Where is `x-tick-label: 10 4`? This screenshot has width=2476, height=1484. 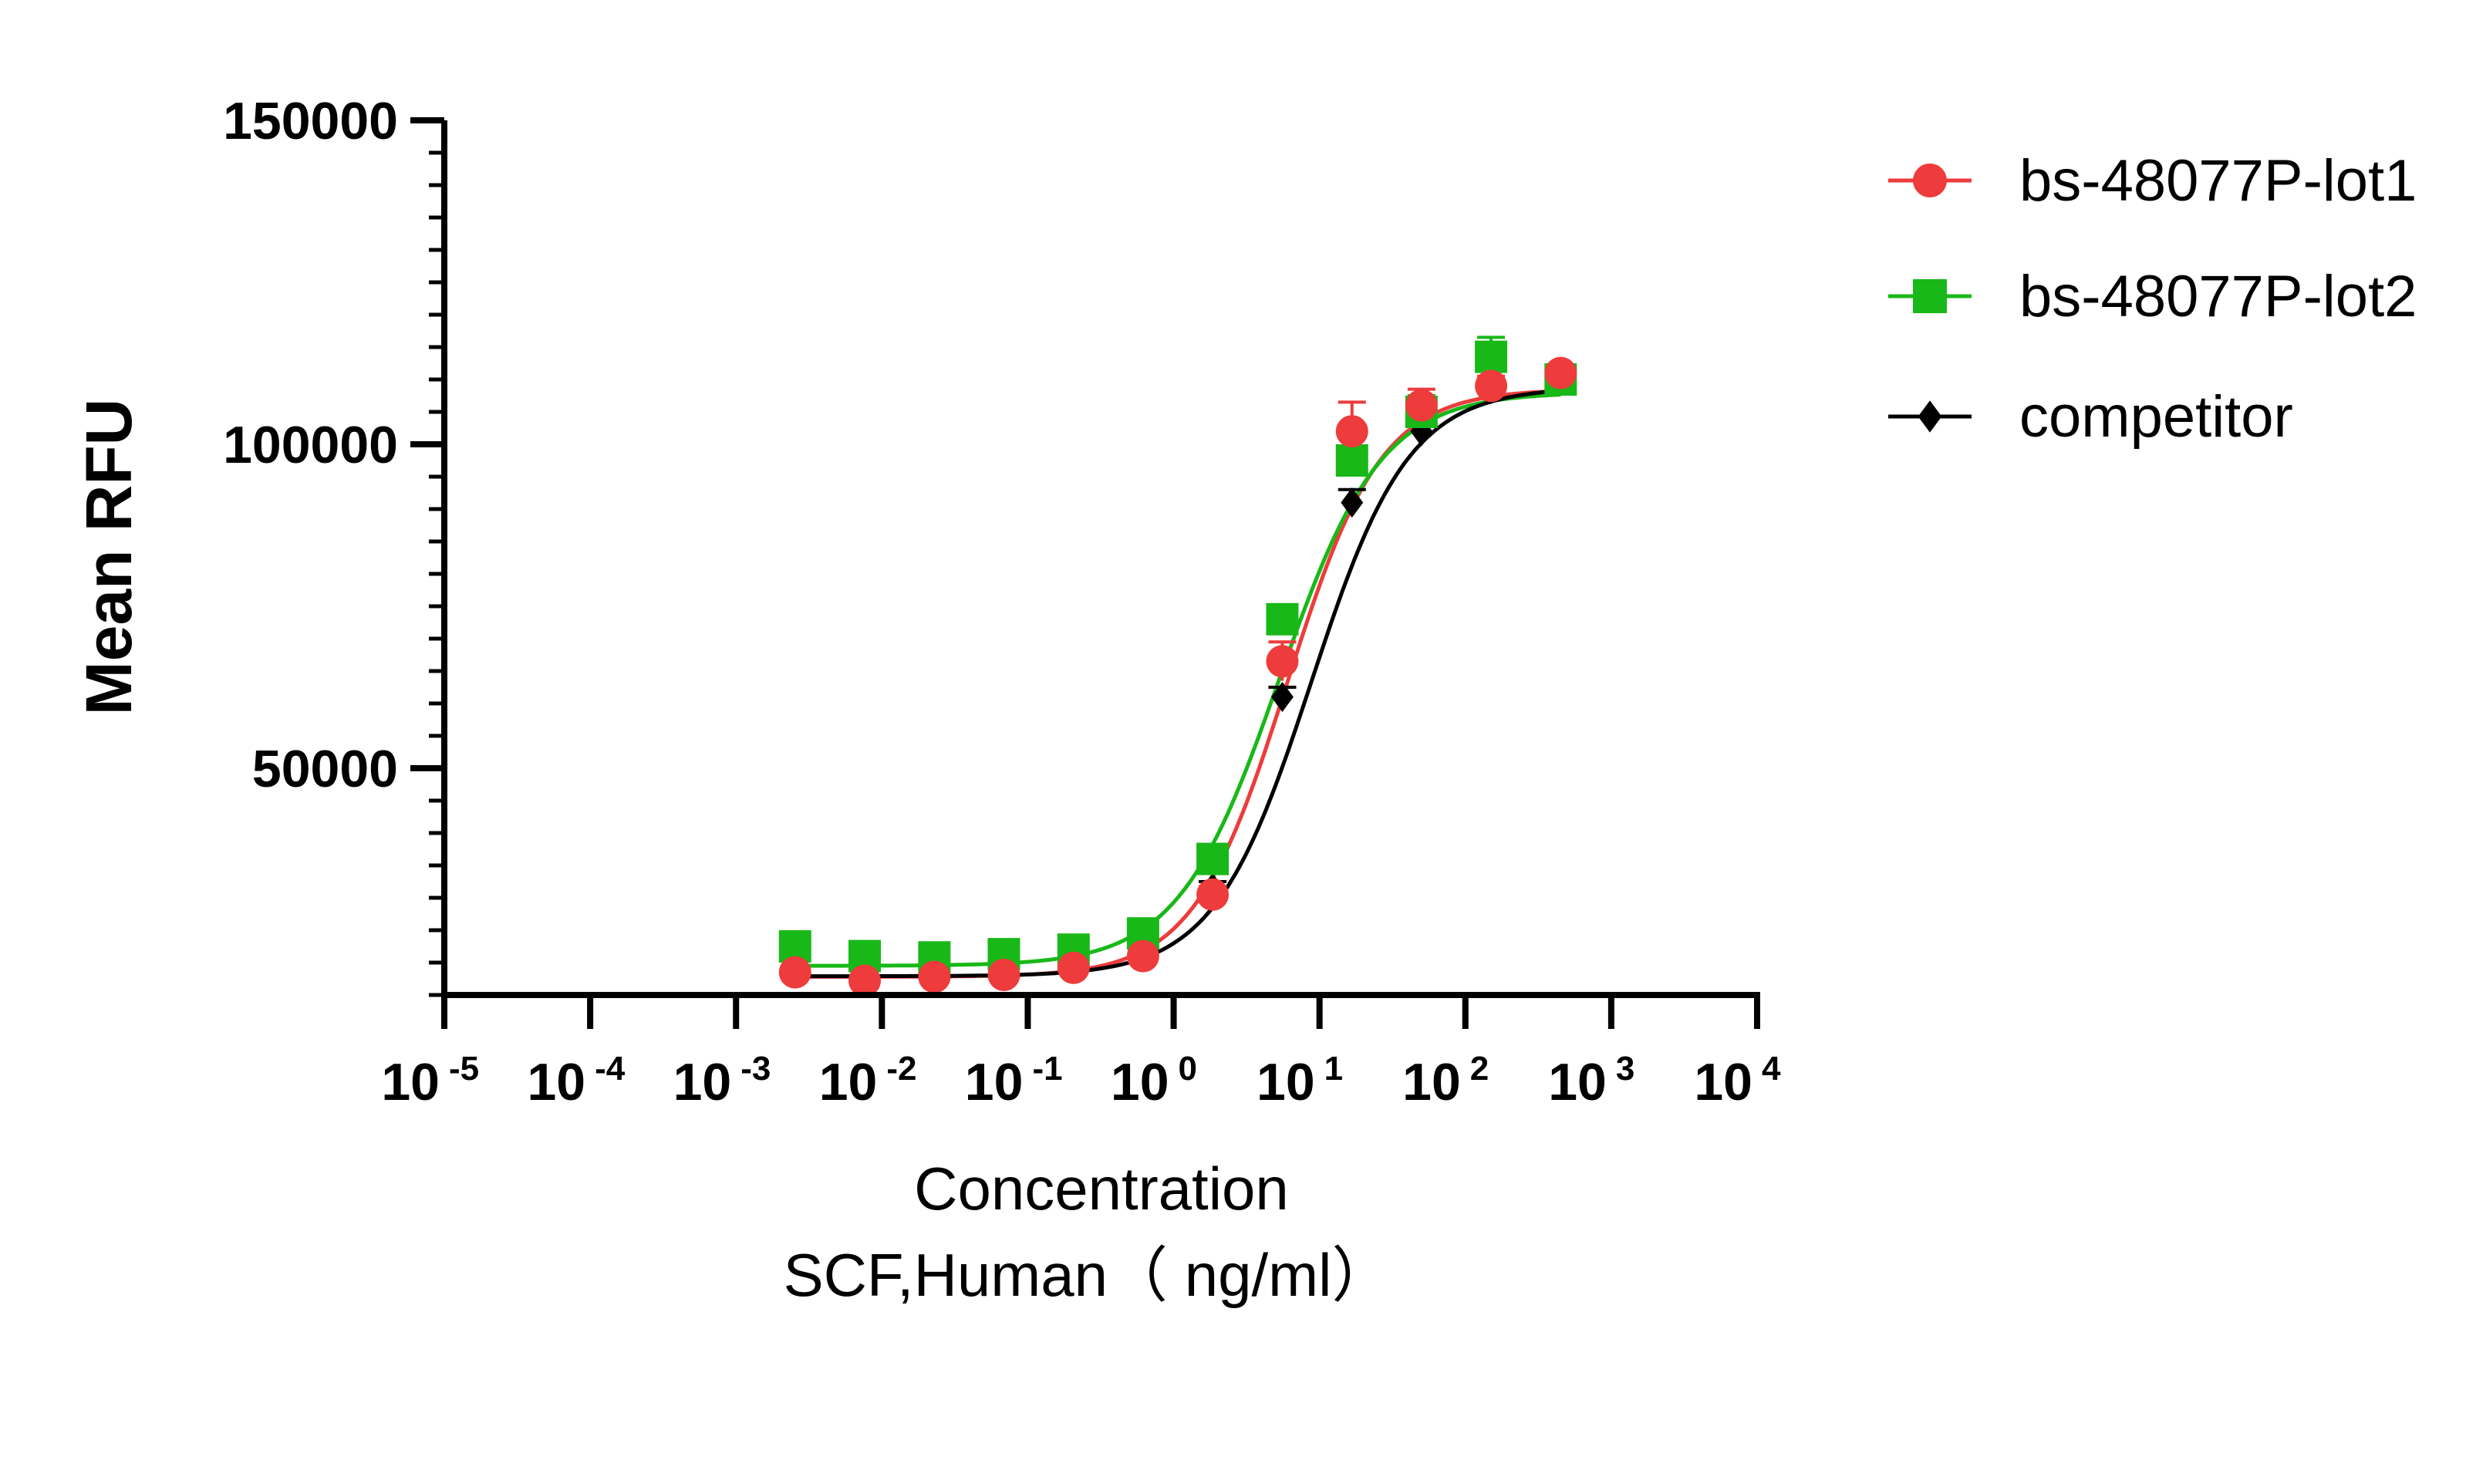 x-tick-label: 10 4 is located at coordinates (1737, 1080).